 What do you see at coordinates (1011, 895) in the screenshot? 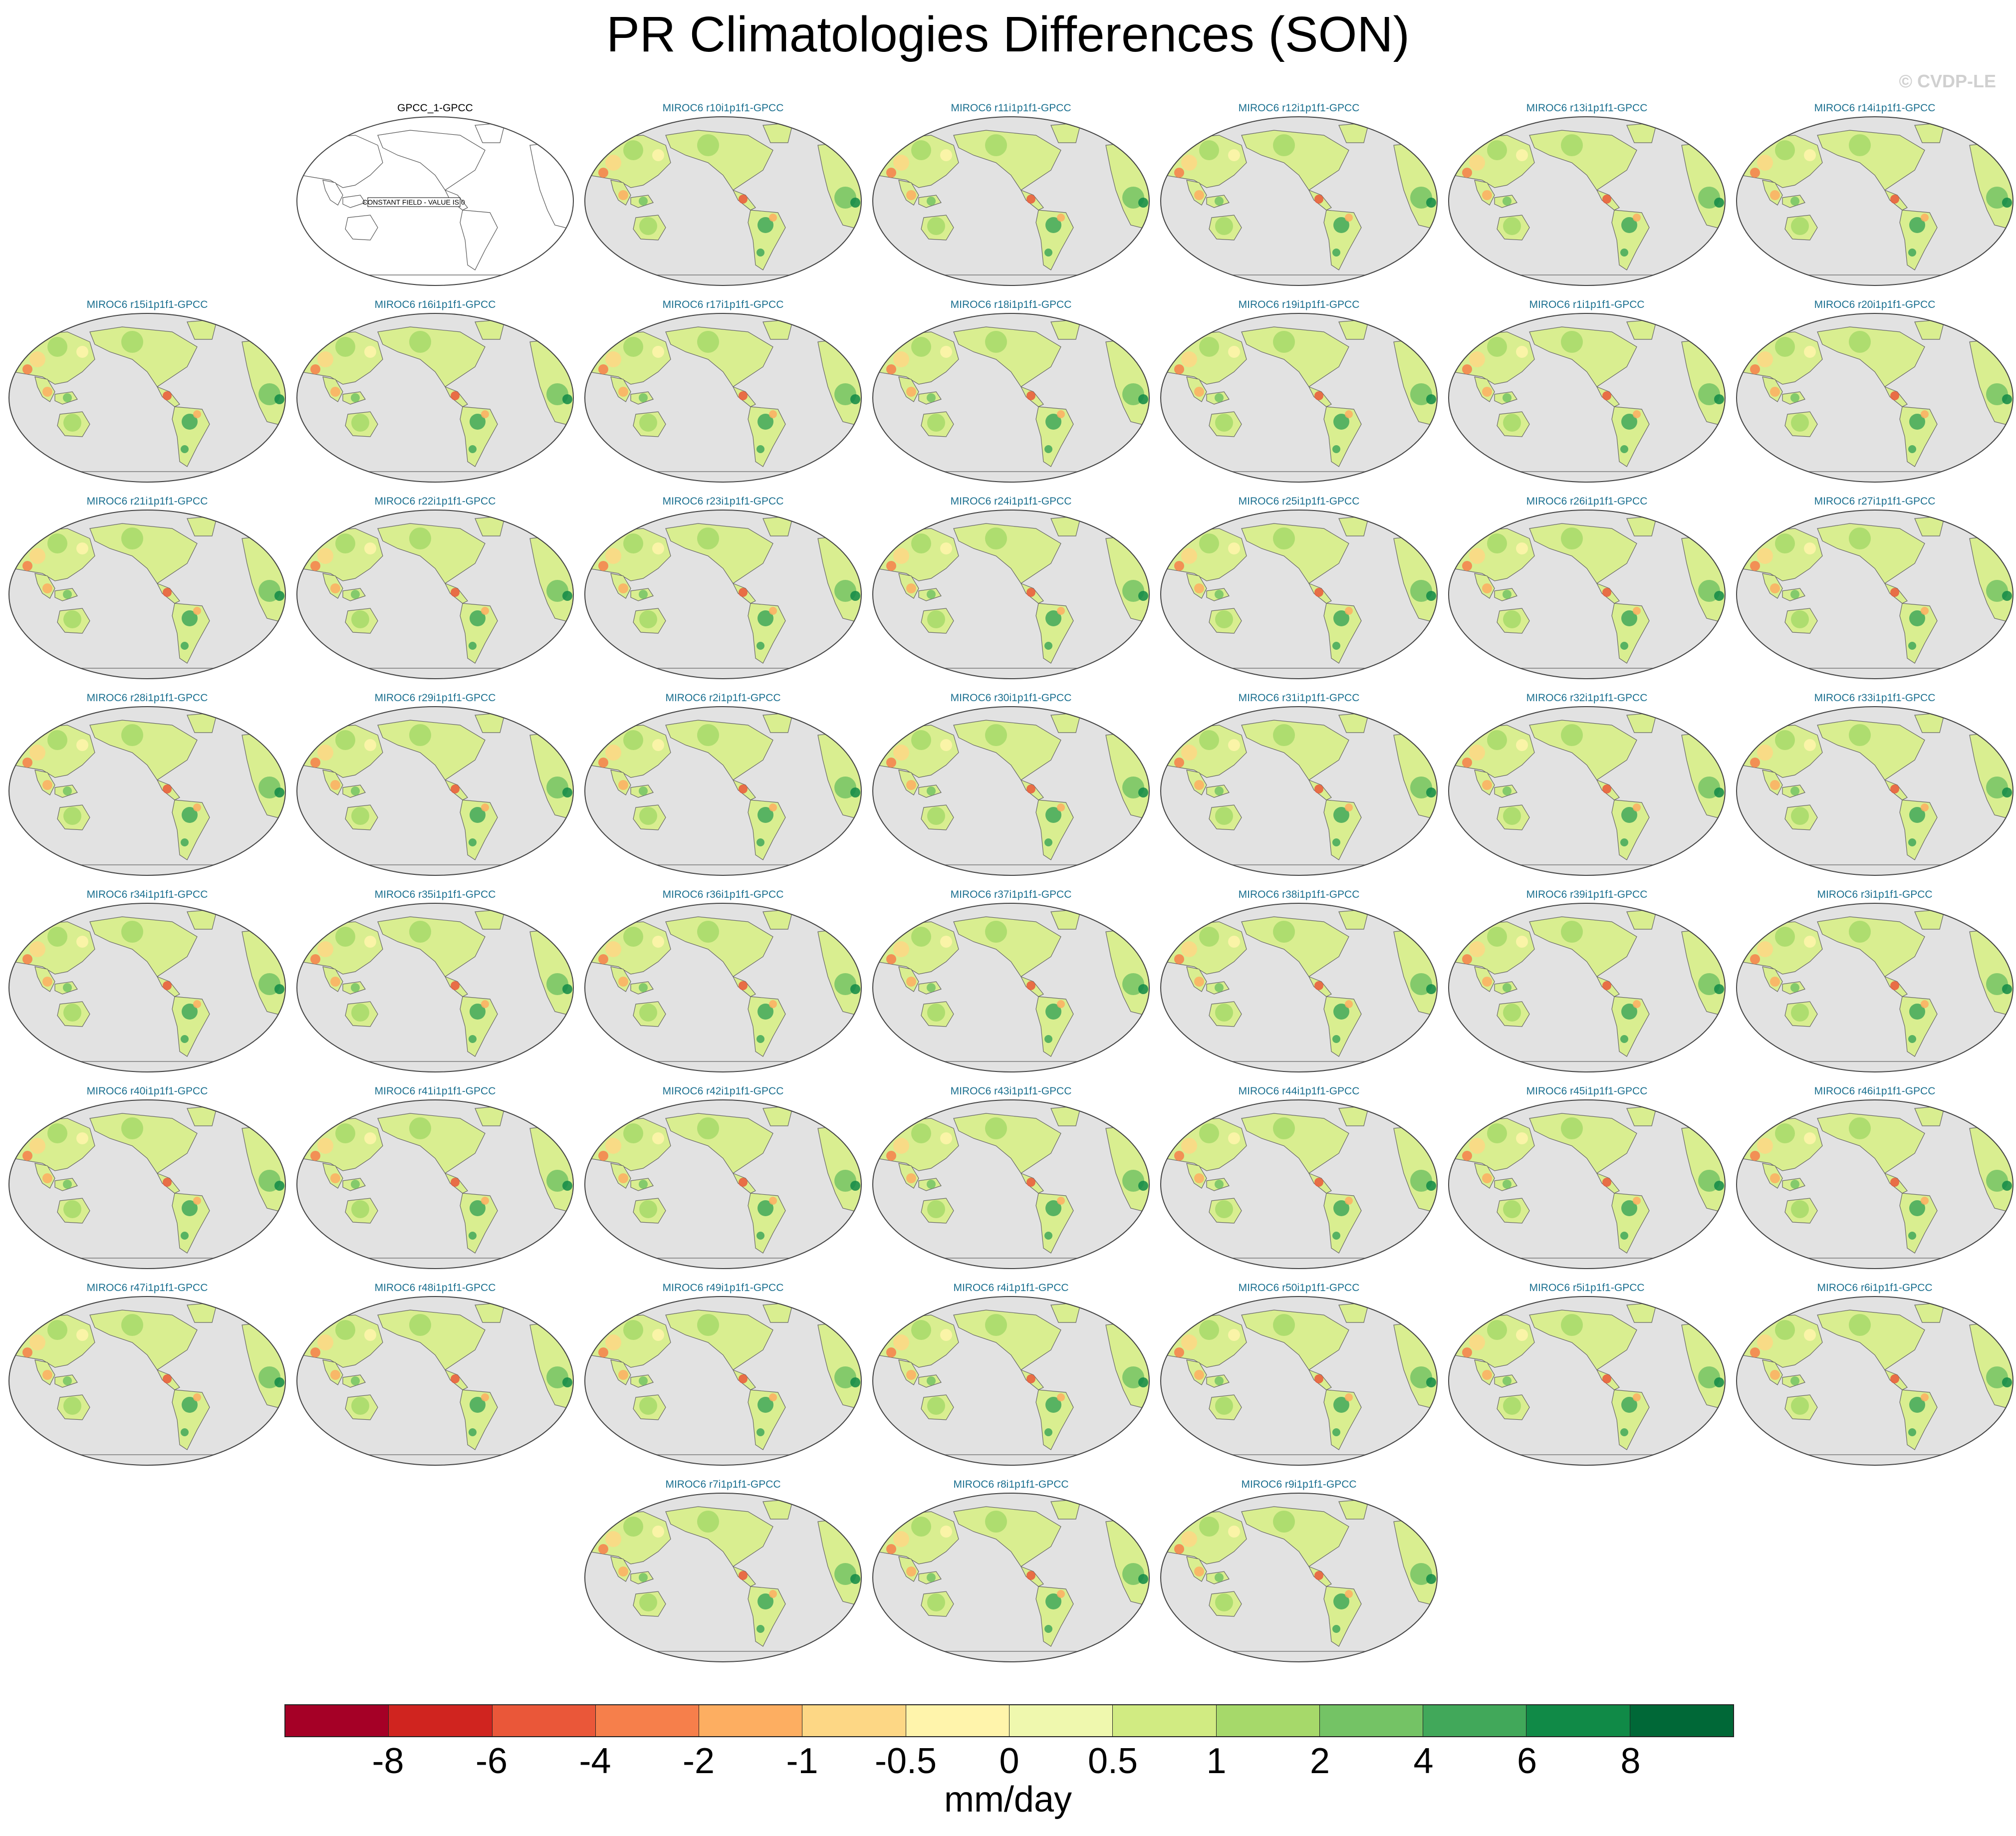
I see `panel-title: MIROC6 r37i1p1f1-GPCC` at bounding box center [1011, 895].